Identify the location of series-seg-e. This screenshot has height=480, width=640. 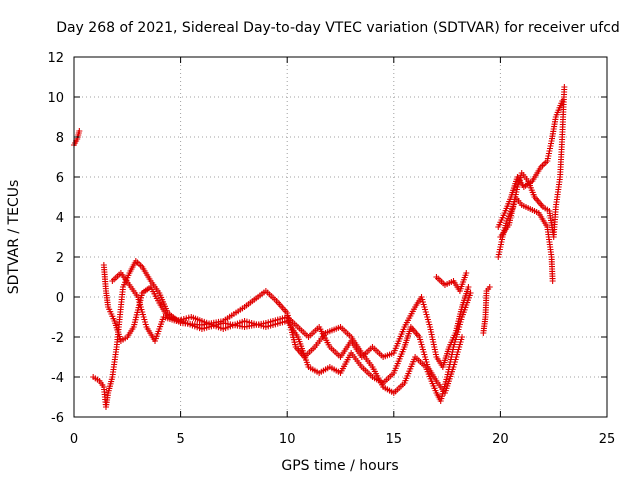
(451, 282).